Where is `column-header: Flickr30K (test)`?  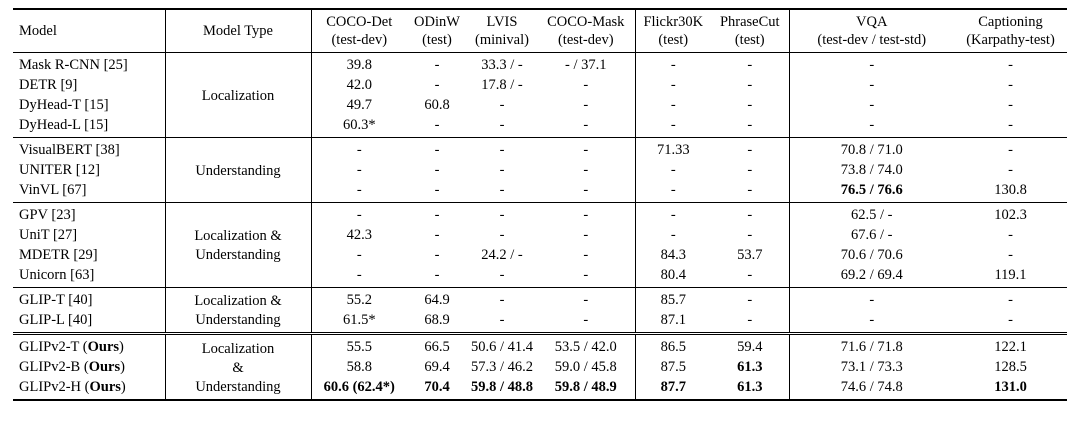
column-header: Flickr30K (test) is located at coordinates (673, 31).